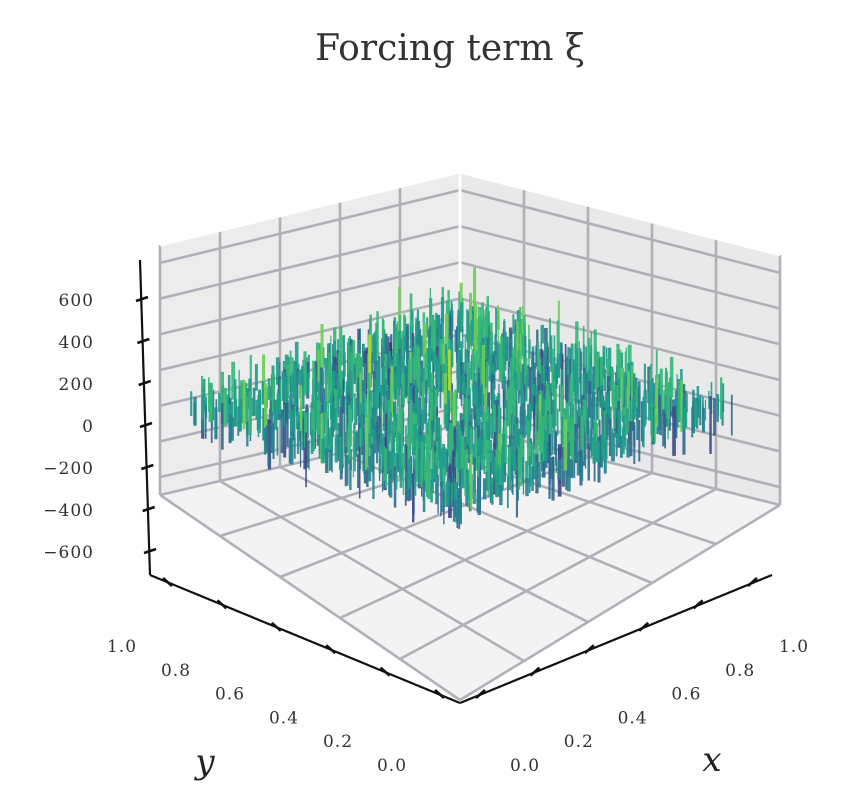 The width and height of the screenshot is (844, 806). What do you see at coordinates (450, 48) in the screenshot?
I see `chart-title: Forcing term ξ` at bounding box center [450, 48].